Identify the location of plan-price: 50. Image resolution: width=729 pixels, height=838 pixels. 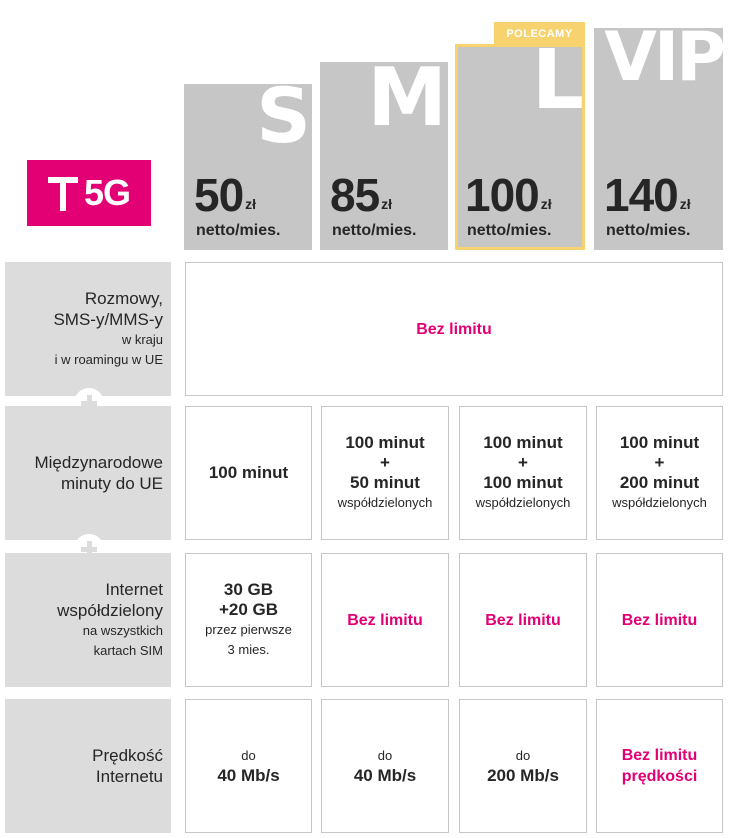
(219, 195).